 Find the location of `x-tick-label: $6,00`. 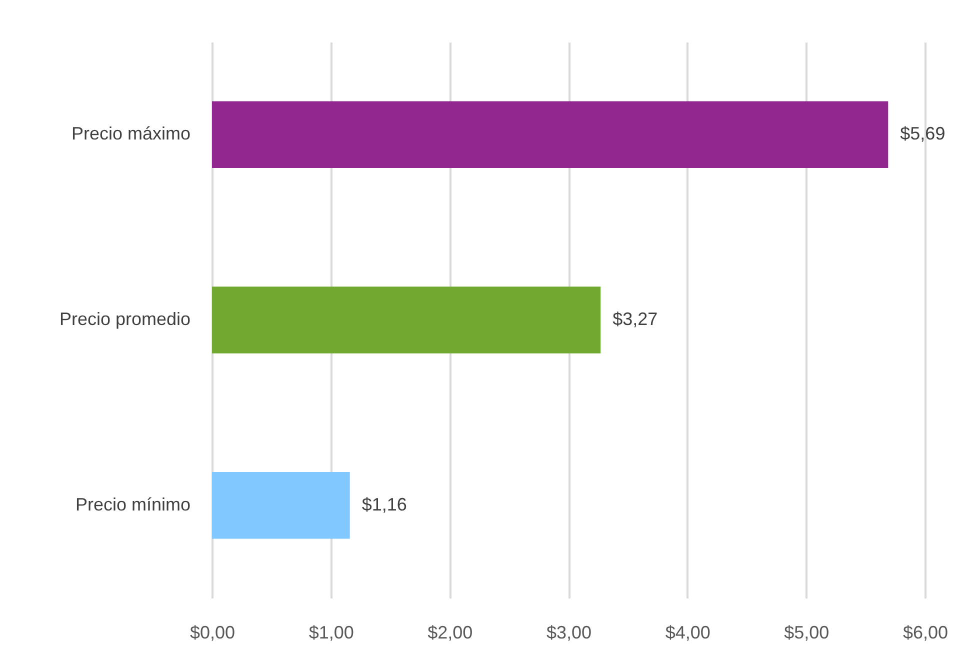

x-tick-label: $6,00 is located at coordinates (925, 632).